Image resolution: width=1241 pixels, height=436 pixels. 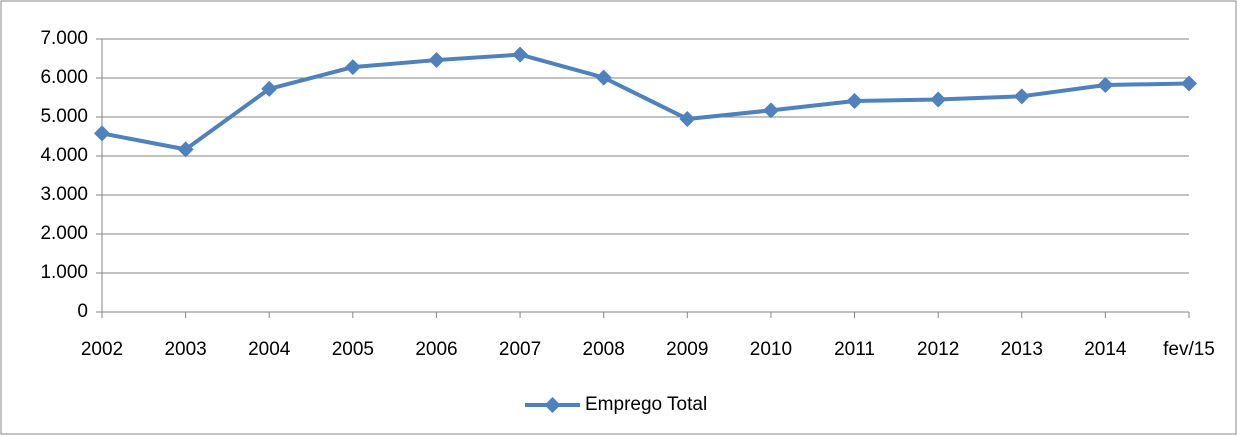 What do you see at coordinates (687, 349) in the screenshot?
I see `x-tick-label: 2009` at bounding box center [687, 349].